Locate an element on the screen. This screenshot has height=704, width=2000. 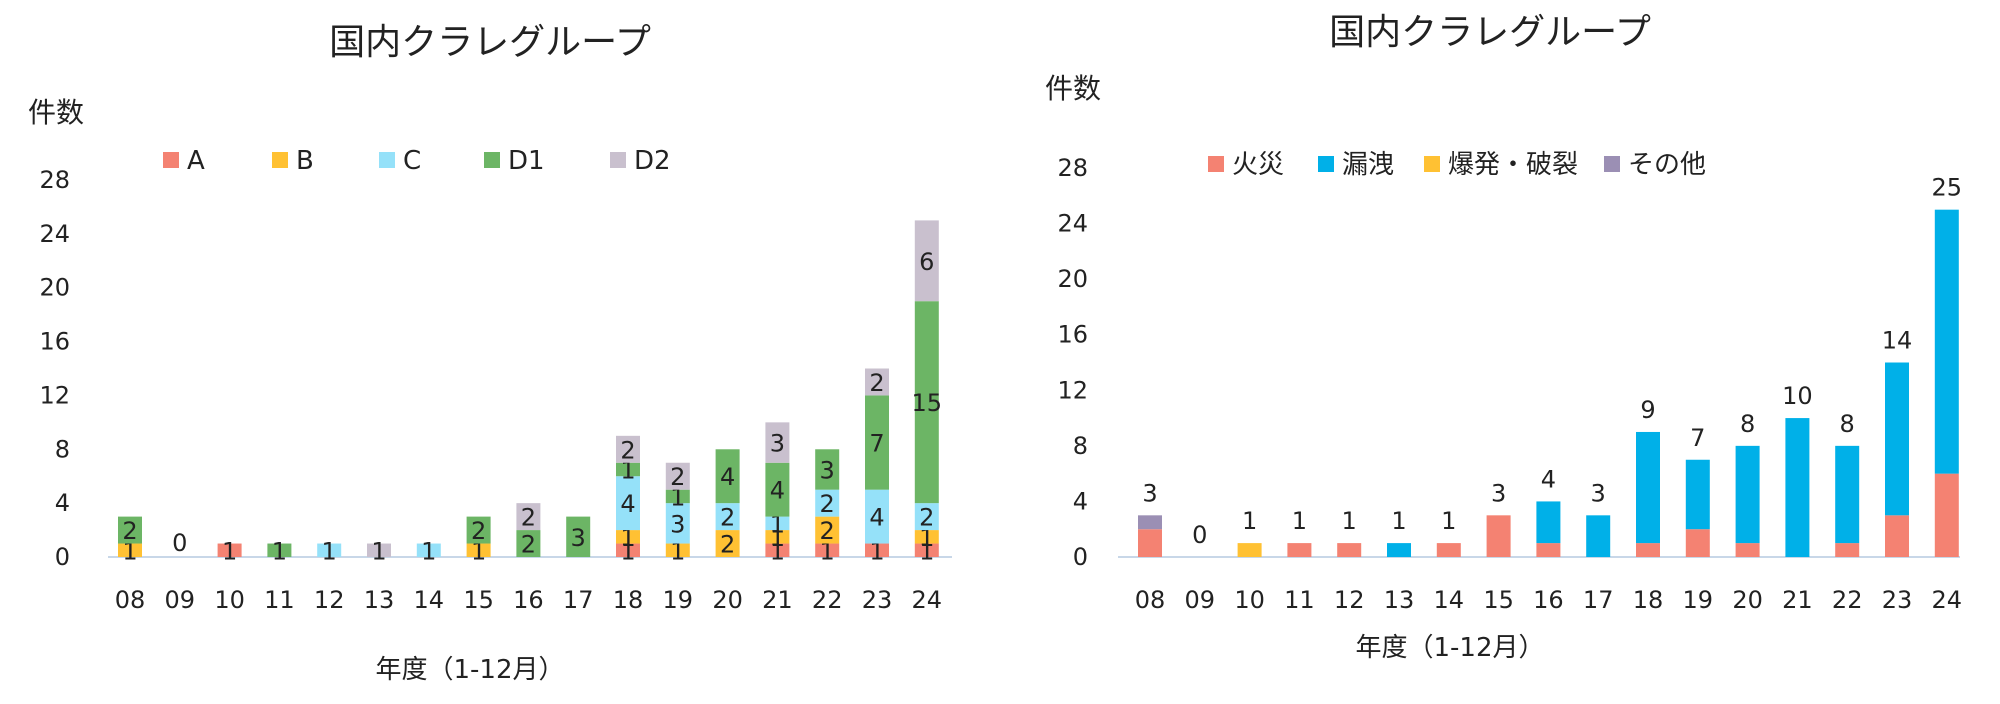
y-tick-label: 28 is located at coordinates (54, 180).